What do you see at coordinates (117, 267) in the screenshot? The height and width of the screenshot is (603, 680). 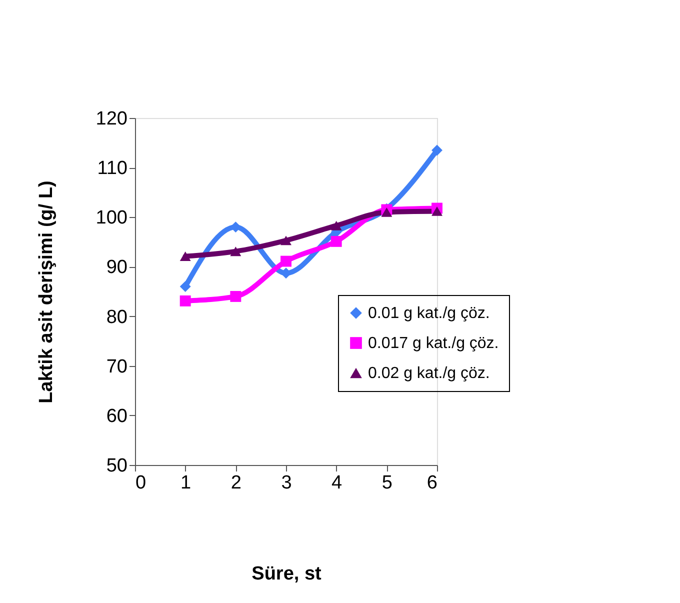 I see `y-tick-label: 90` at bounding box center [117, 267].